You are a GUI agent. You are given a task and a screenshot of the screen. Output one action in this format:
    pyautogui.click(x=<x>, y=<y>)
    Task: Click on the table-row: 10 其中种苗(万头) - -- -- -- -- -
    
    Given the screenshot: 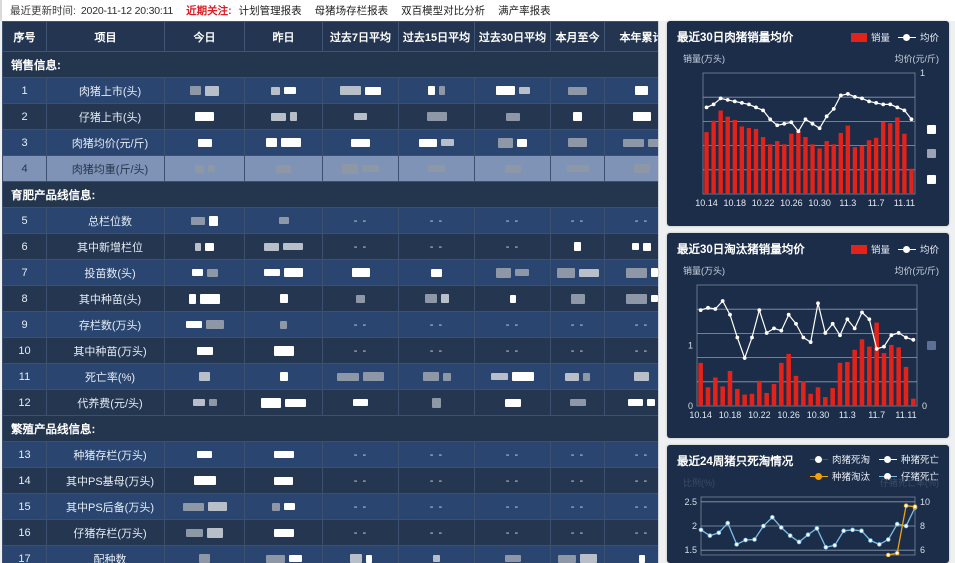 What is the action you would take?
    pyautogui.click(x=330, y=350)
    